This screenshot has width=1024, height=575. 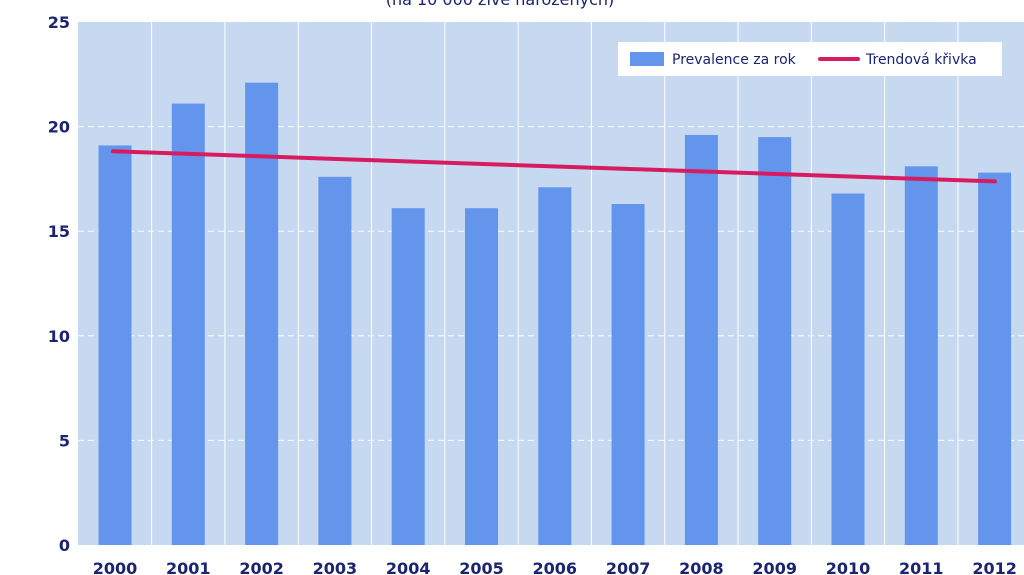 I want to click on bar-2010, so click(x=848, y=369).